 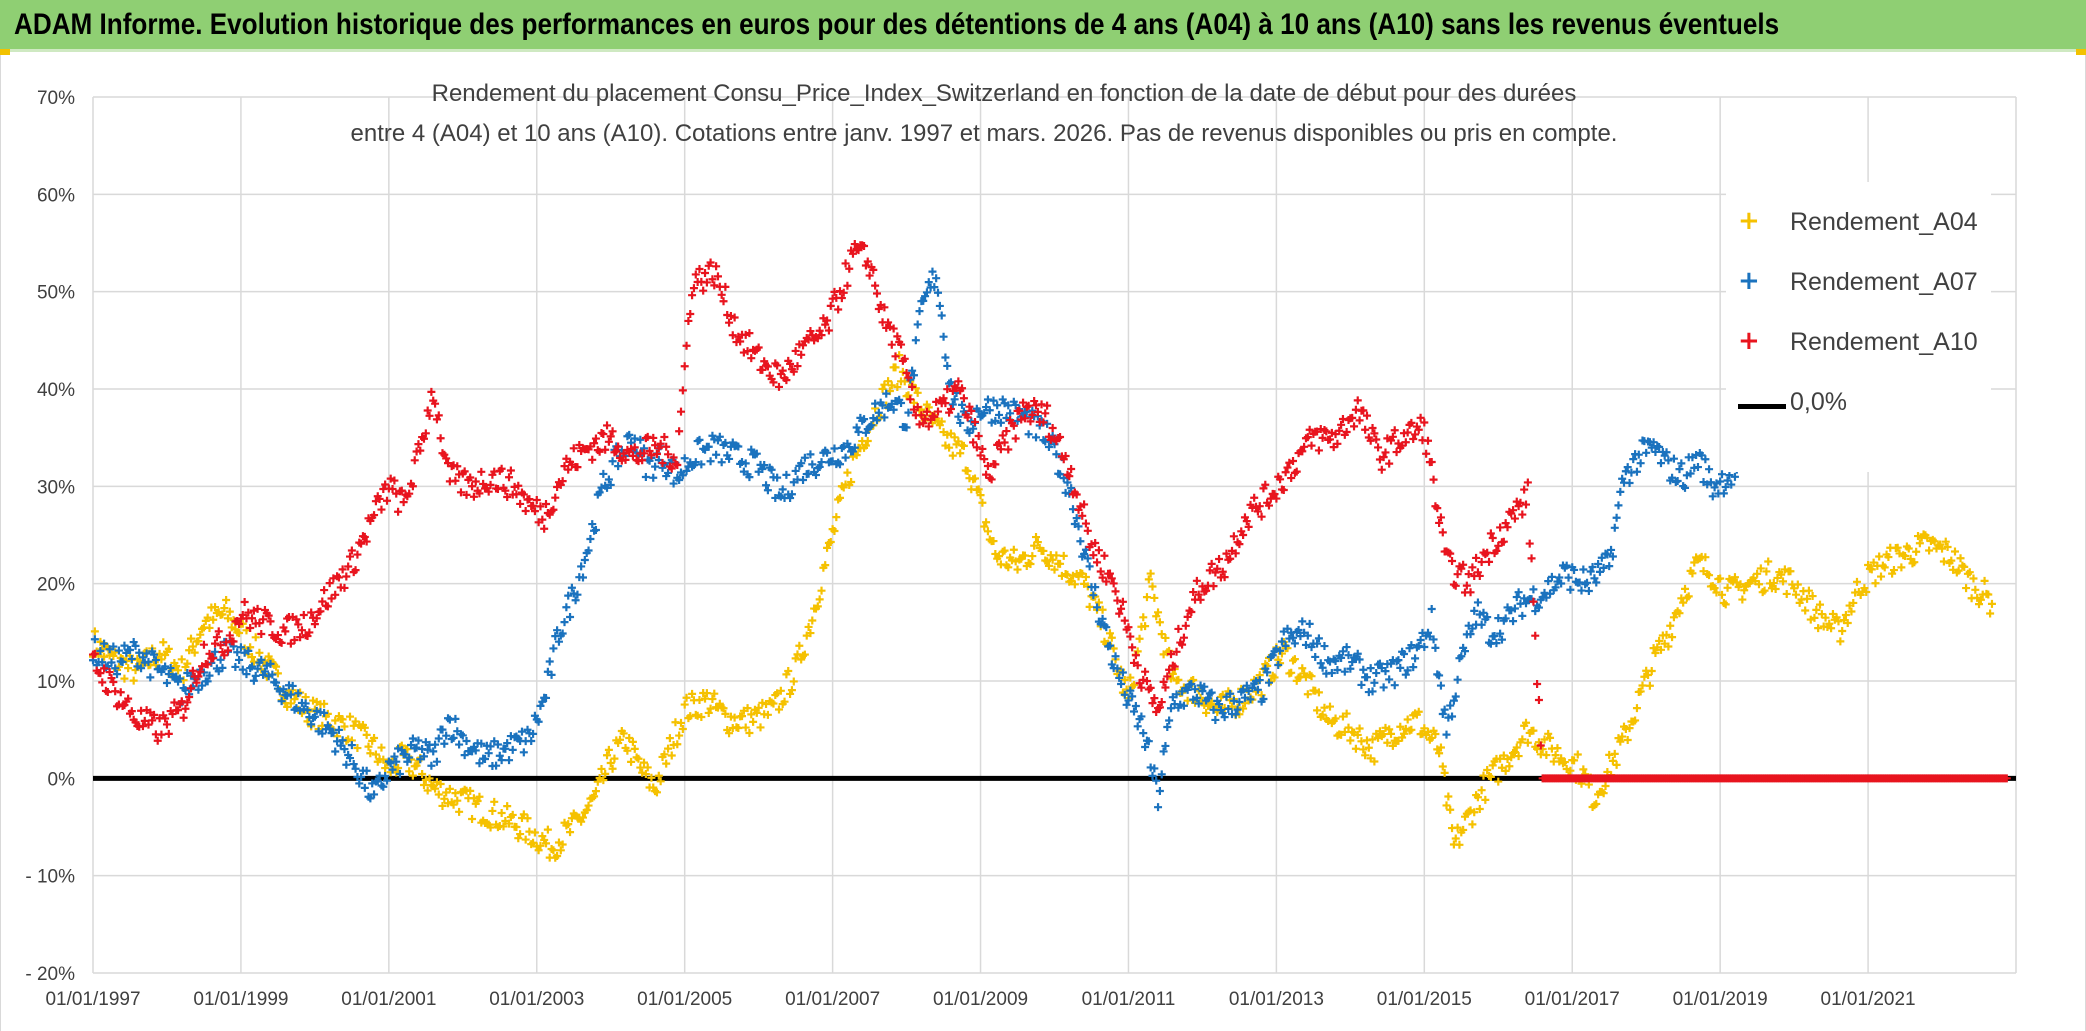 I want to click on x-tick-label: 01/01/2015, so click(x=1424, y=999).